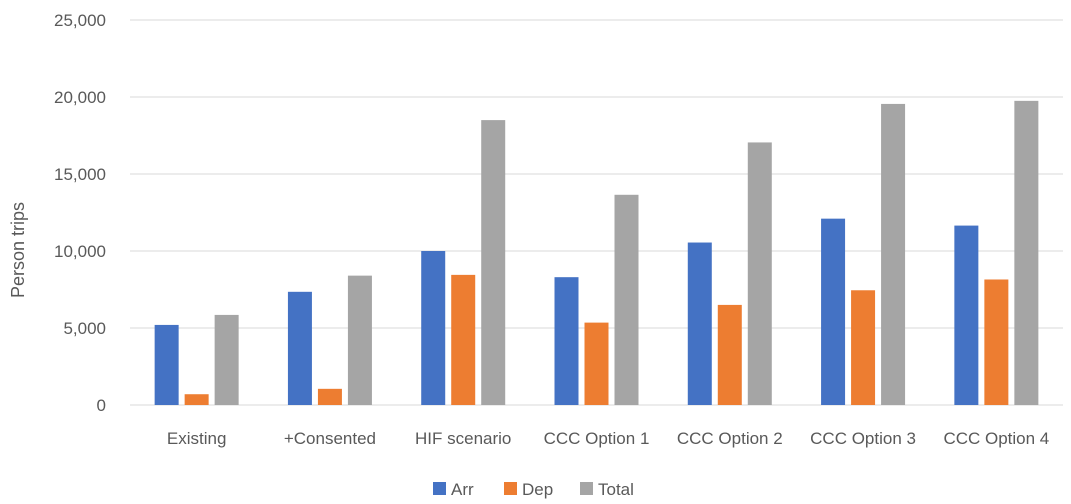  Describe the element at coordinates (730, 438) in the screenshot. I see `x-tick-label: CCC Option 2` at that location.